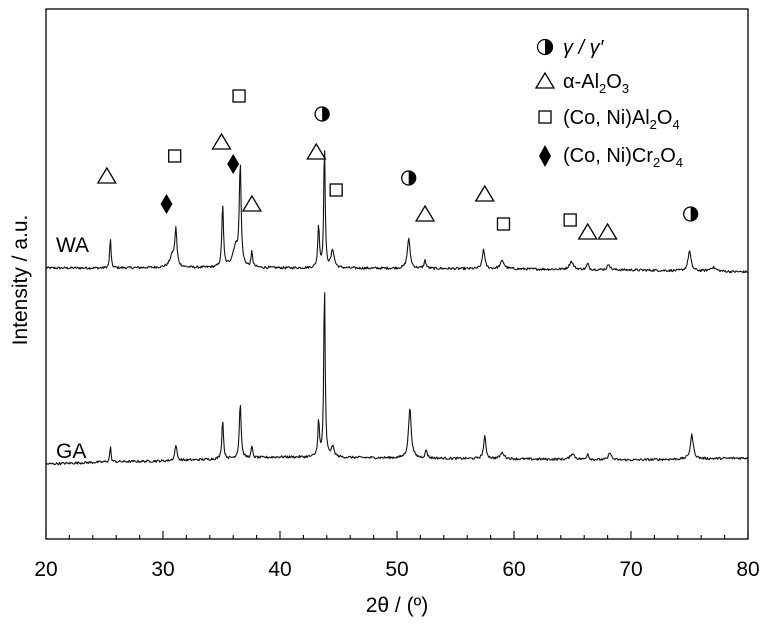 Image resolution: width=768 pixels, height=626 pixels. I want to click on diamond-icon, so click(545, 156).